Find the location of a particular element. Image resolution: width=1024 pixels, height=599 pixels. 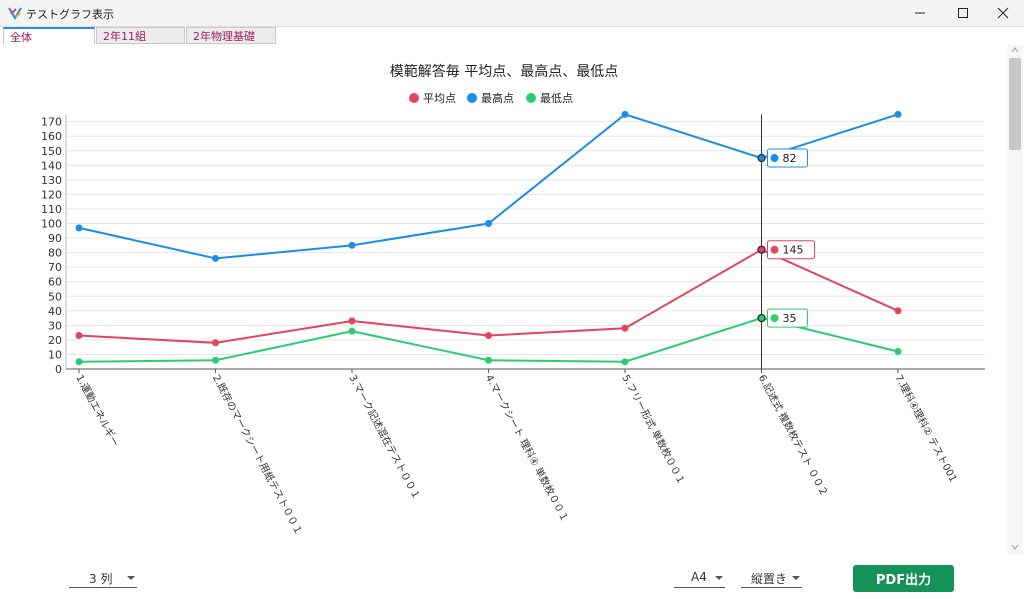

tab-physics-basics: 2年物理基礎 is located at coordinates (231, 35).